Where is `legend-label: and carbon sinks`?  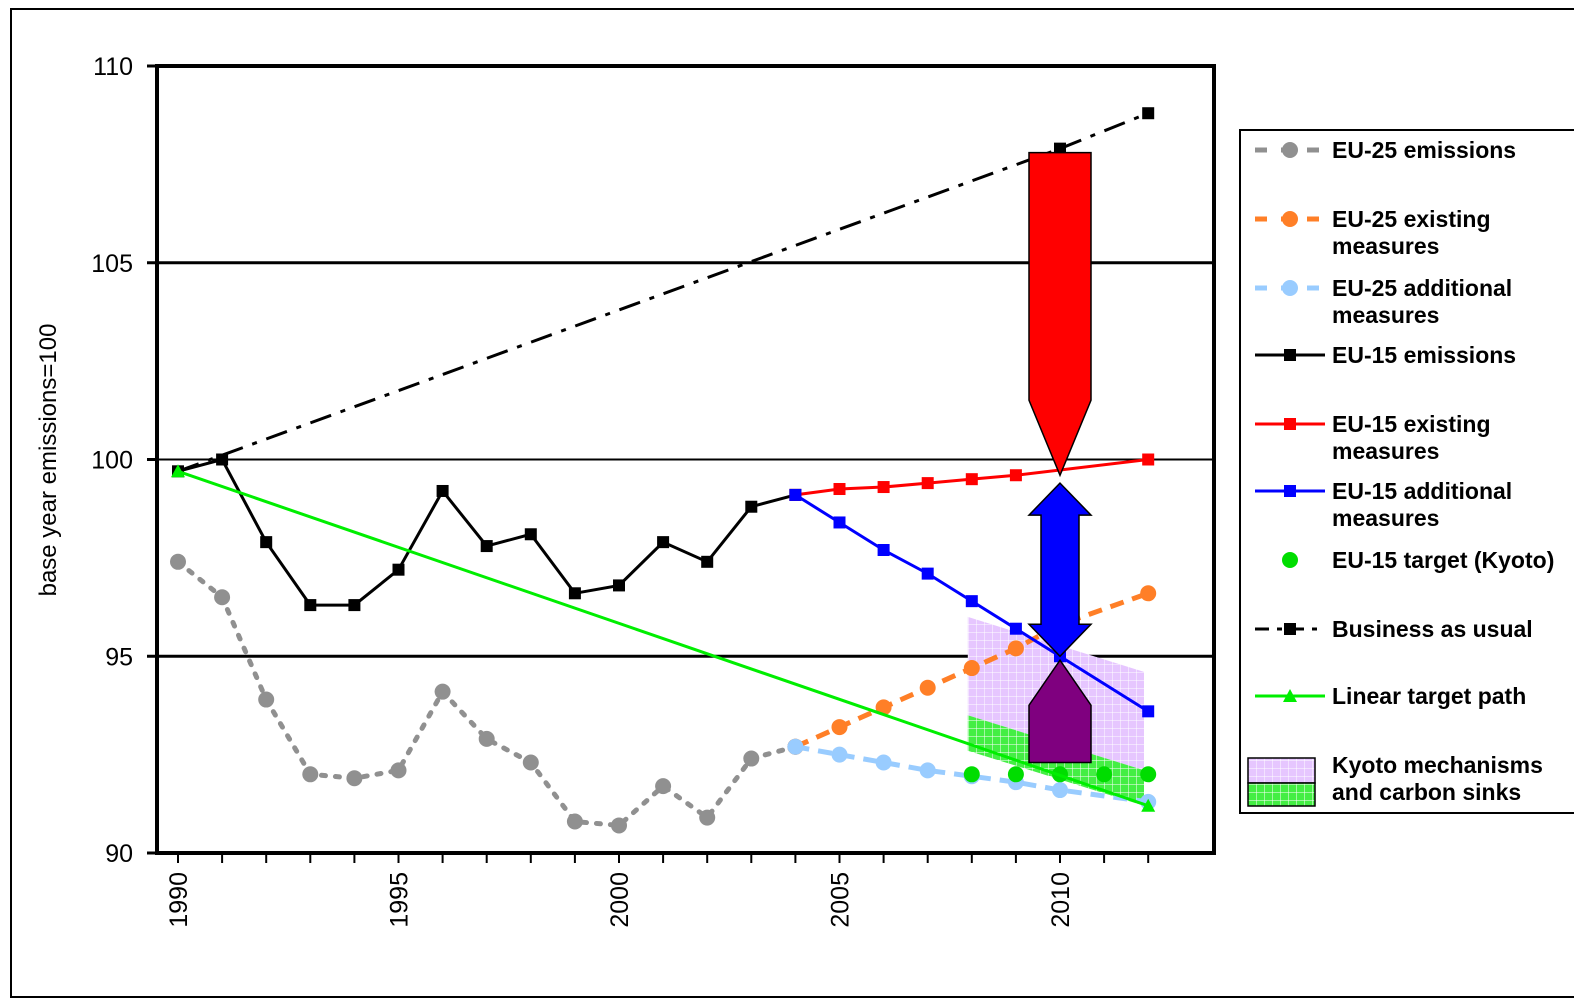 legend-label: and carbon sinks is located at coordinates (1426, 792).